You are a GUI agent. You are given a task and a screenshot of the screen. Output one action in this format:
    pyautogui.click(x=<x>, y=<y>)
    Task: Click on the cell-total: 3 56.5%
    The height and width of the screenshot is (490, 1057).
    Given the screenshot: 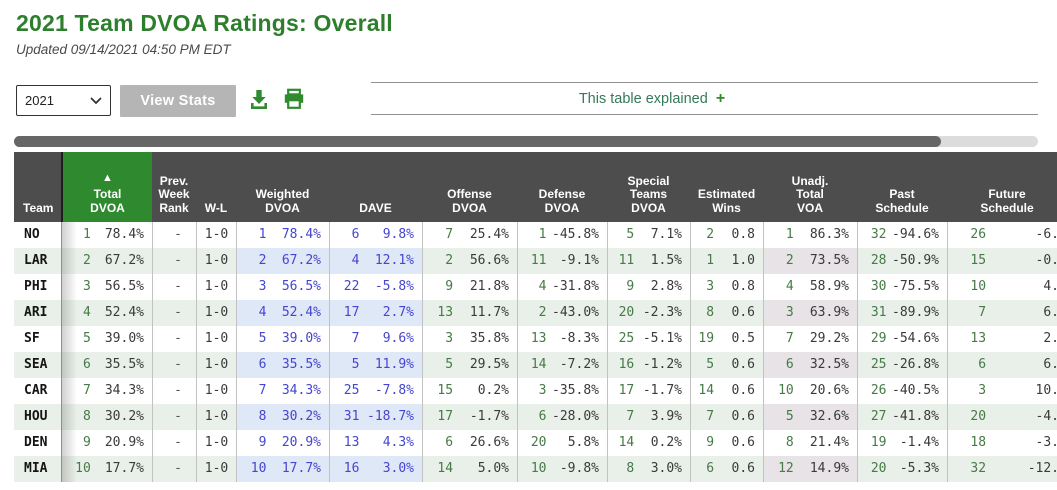 What is the action you would take?
    pyautogui.click(x=106, y=287)
    